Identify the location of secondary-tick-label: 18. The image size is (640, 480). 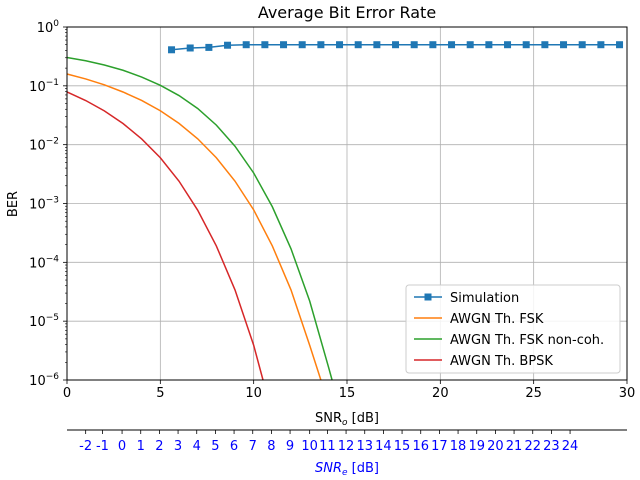
(458, 446).